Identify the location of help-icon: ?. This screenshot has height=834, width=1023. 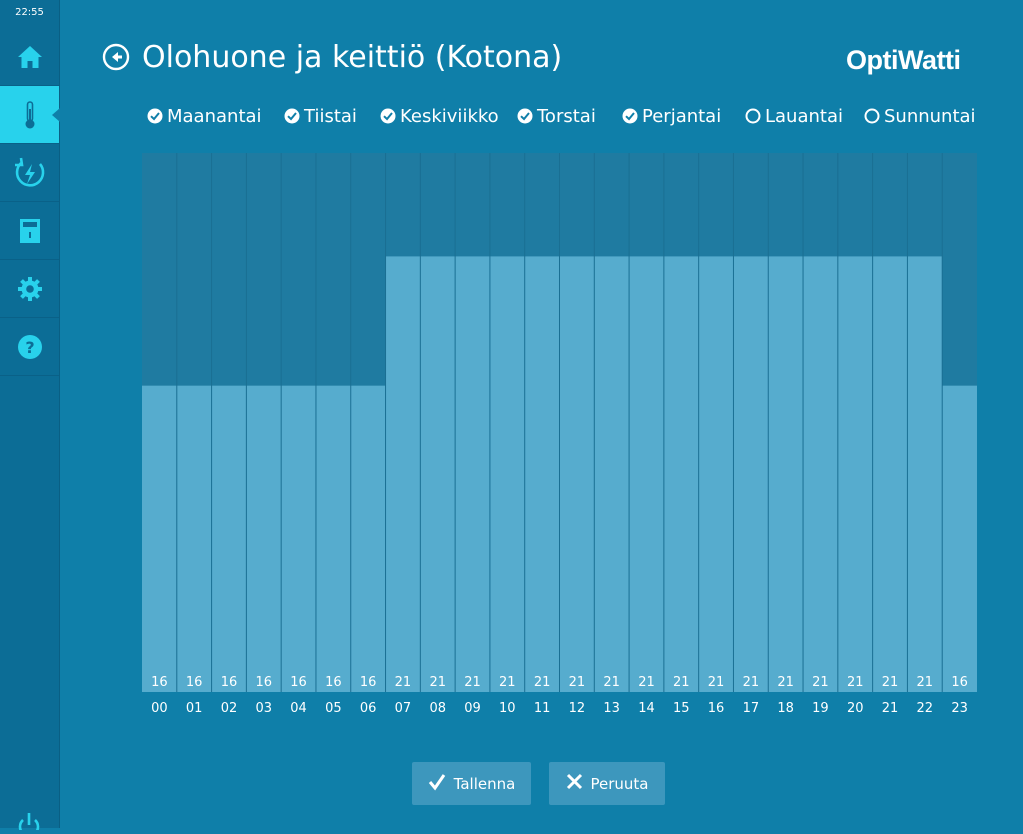
(30, 347).